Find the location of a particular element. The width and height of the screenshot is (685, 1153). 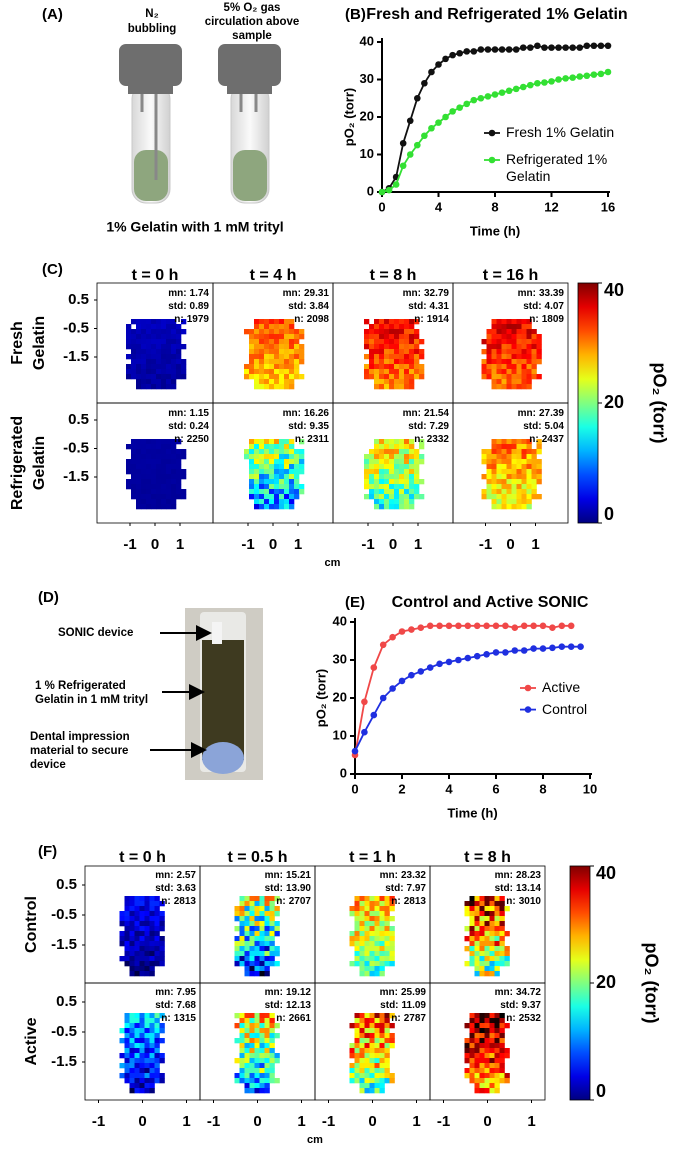

x-tick-label: -1 is located at coordinates (98, 1121).